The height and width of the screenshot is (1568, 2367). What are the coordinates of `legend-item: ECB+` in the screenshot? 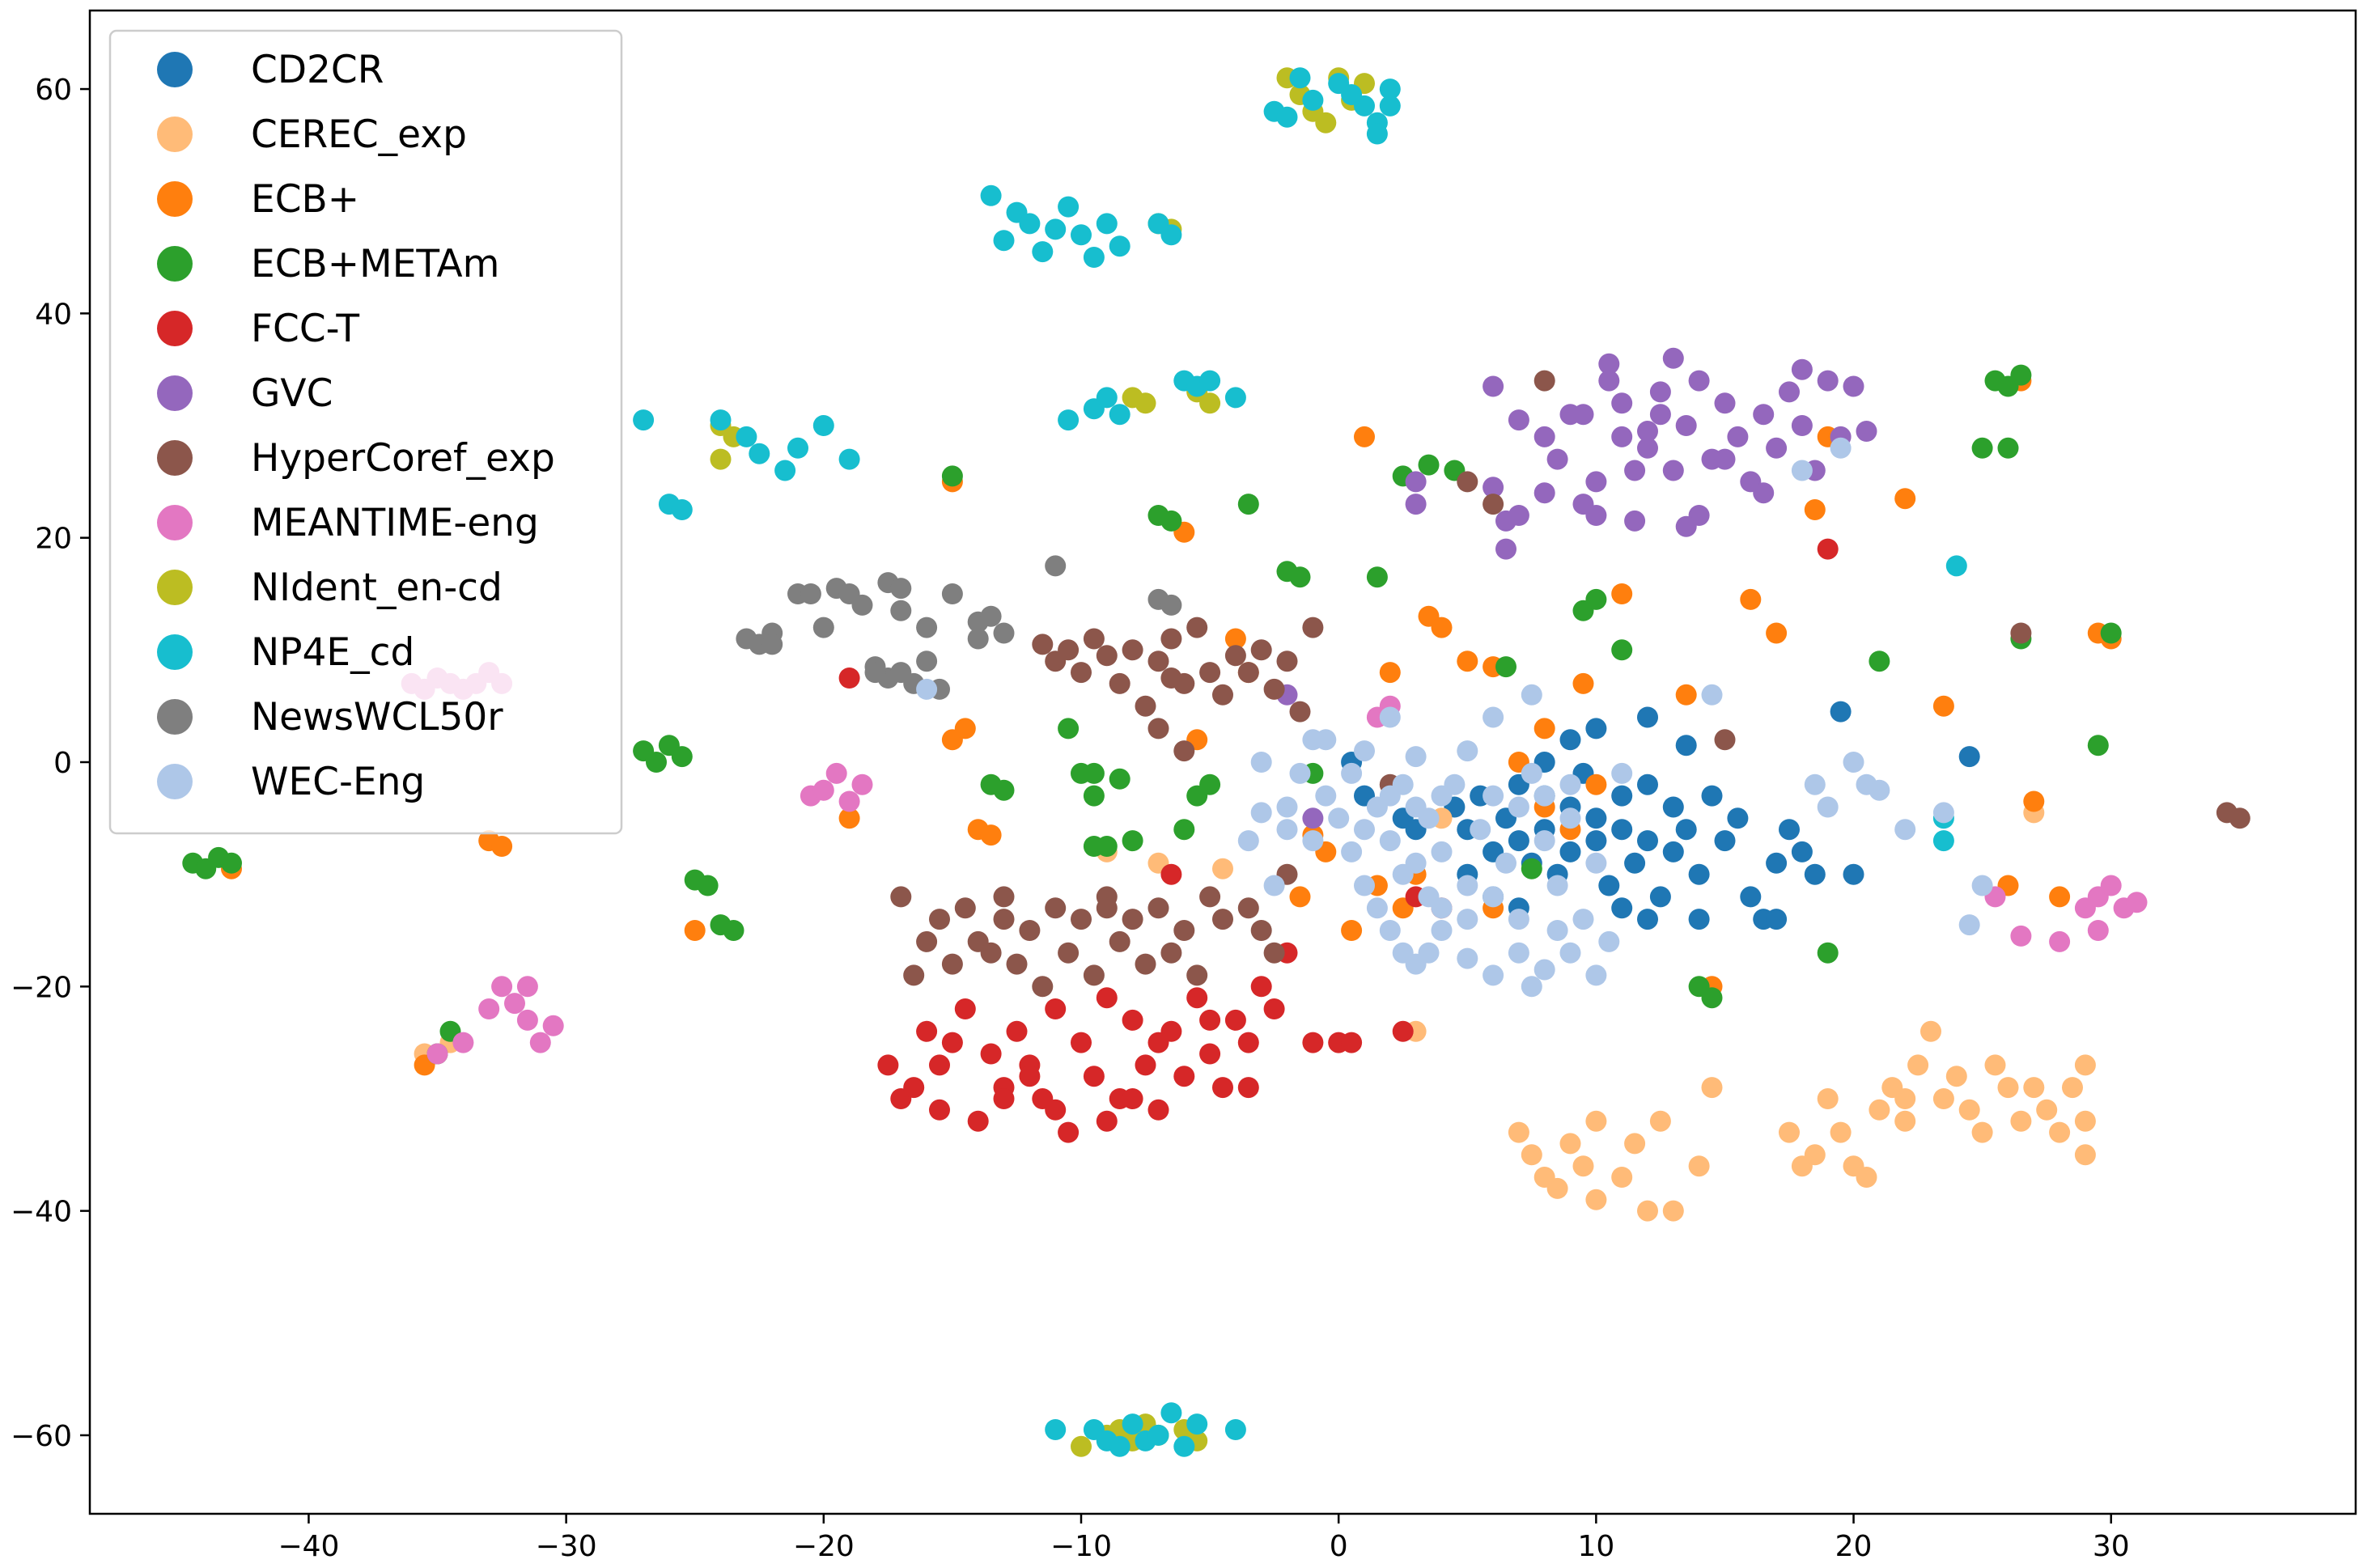 It's located at (258, 200).